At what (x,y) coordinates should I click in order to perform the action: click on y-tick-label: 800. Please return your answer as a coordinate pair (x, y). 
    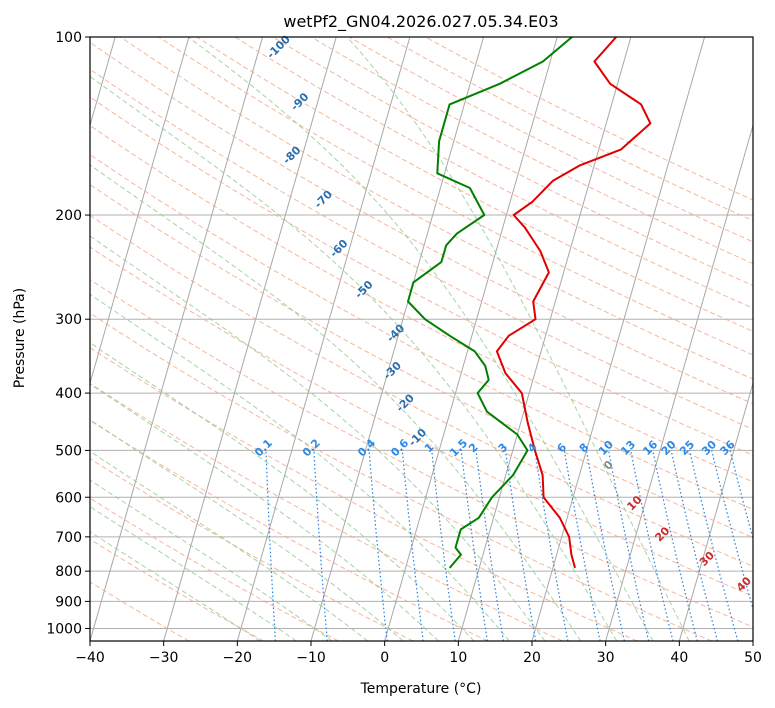
    Looking at the image, I should click on (68, 572).